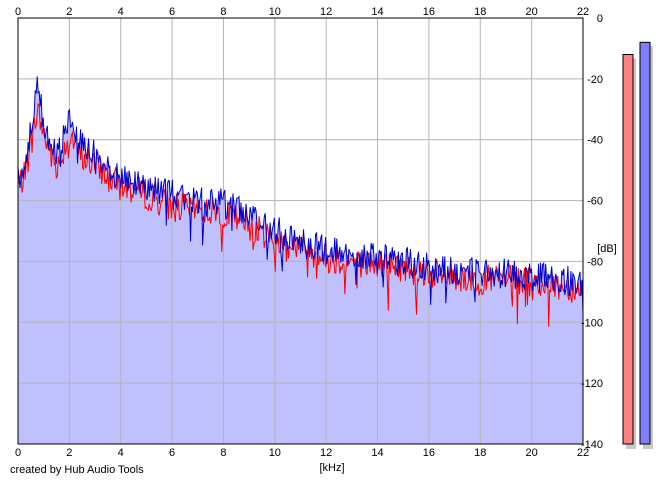 Image resolution: width=664 pixels, height=484 pixels. I want to click on x-tick-label-bottom: 22, so click(583, 453).